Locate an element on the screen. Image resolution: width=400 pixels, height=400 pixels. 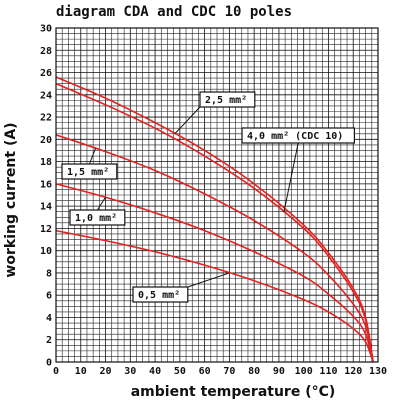
x-tick-label: 30 is located at coordinates (130, 371).